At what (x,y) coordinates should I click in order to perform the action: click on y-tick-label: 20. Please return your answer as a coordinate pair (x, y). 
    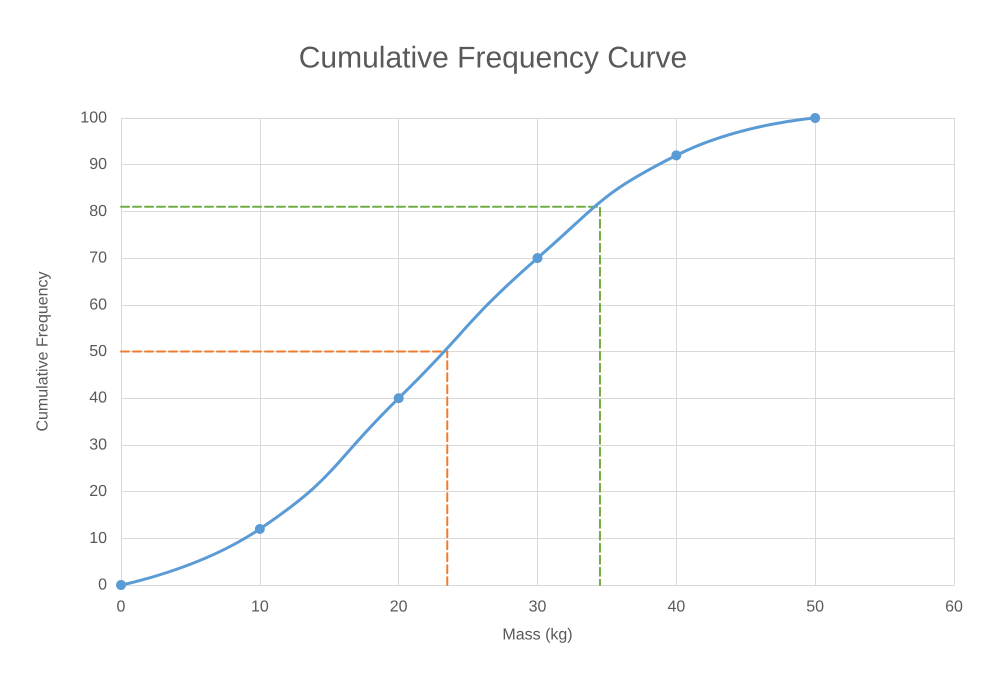
    Looking at the image, I should click on (98, 491).